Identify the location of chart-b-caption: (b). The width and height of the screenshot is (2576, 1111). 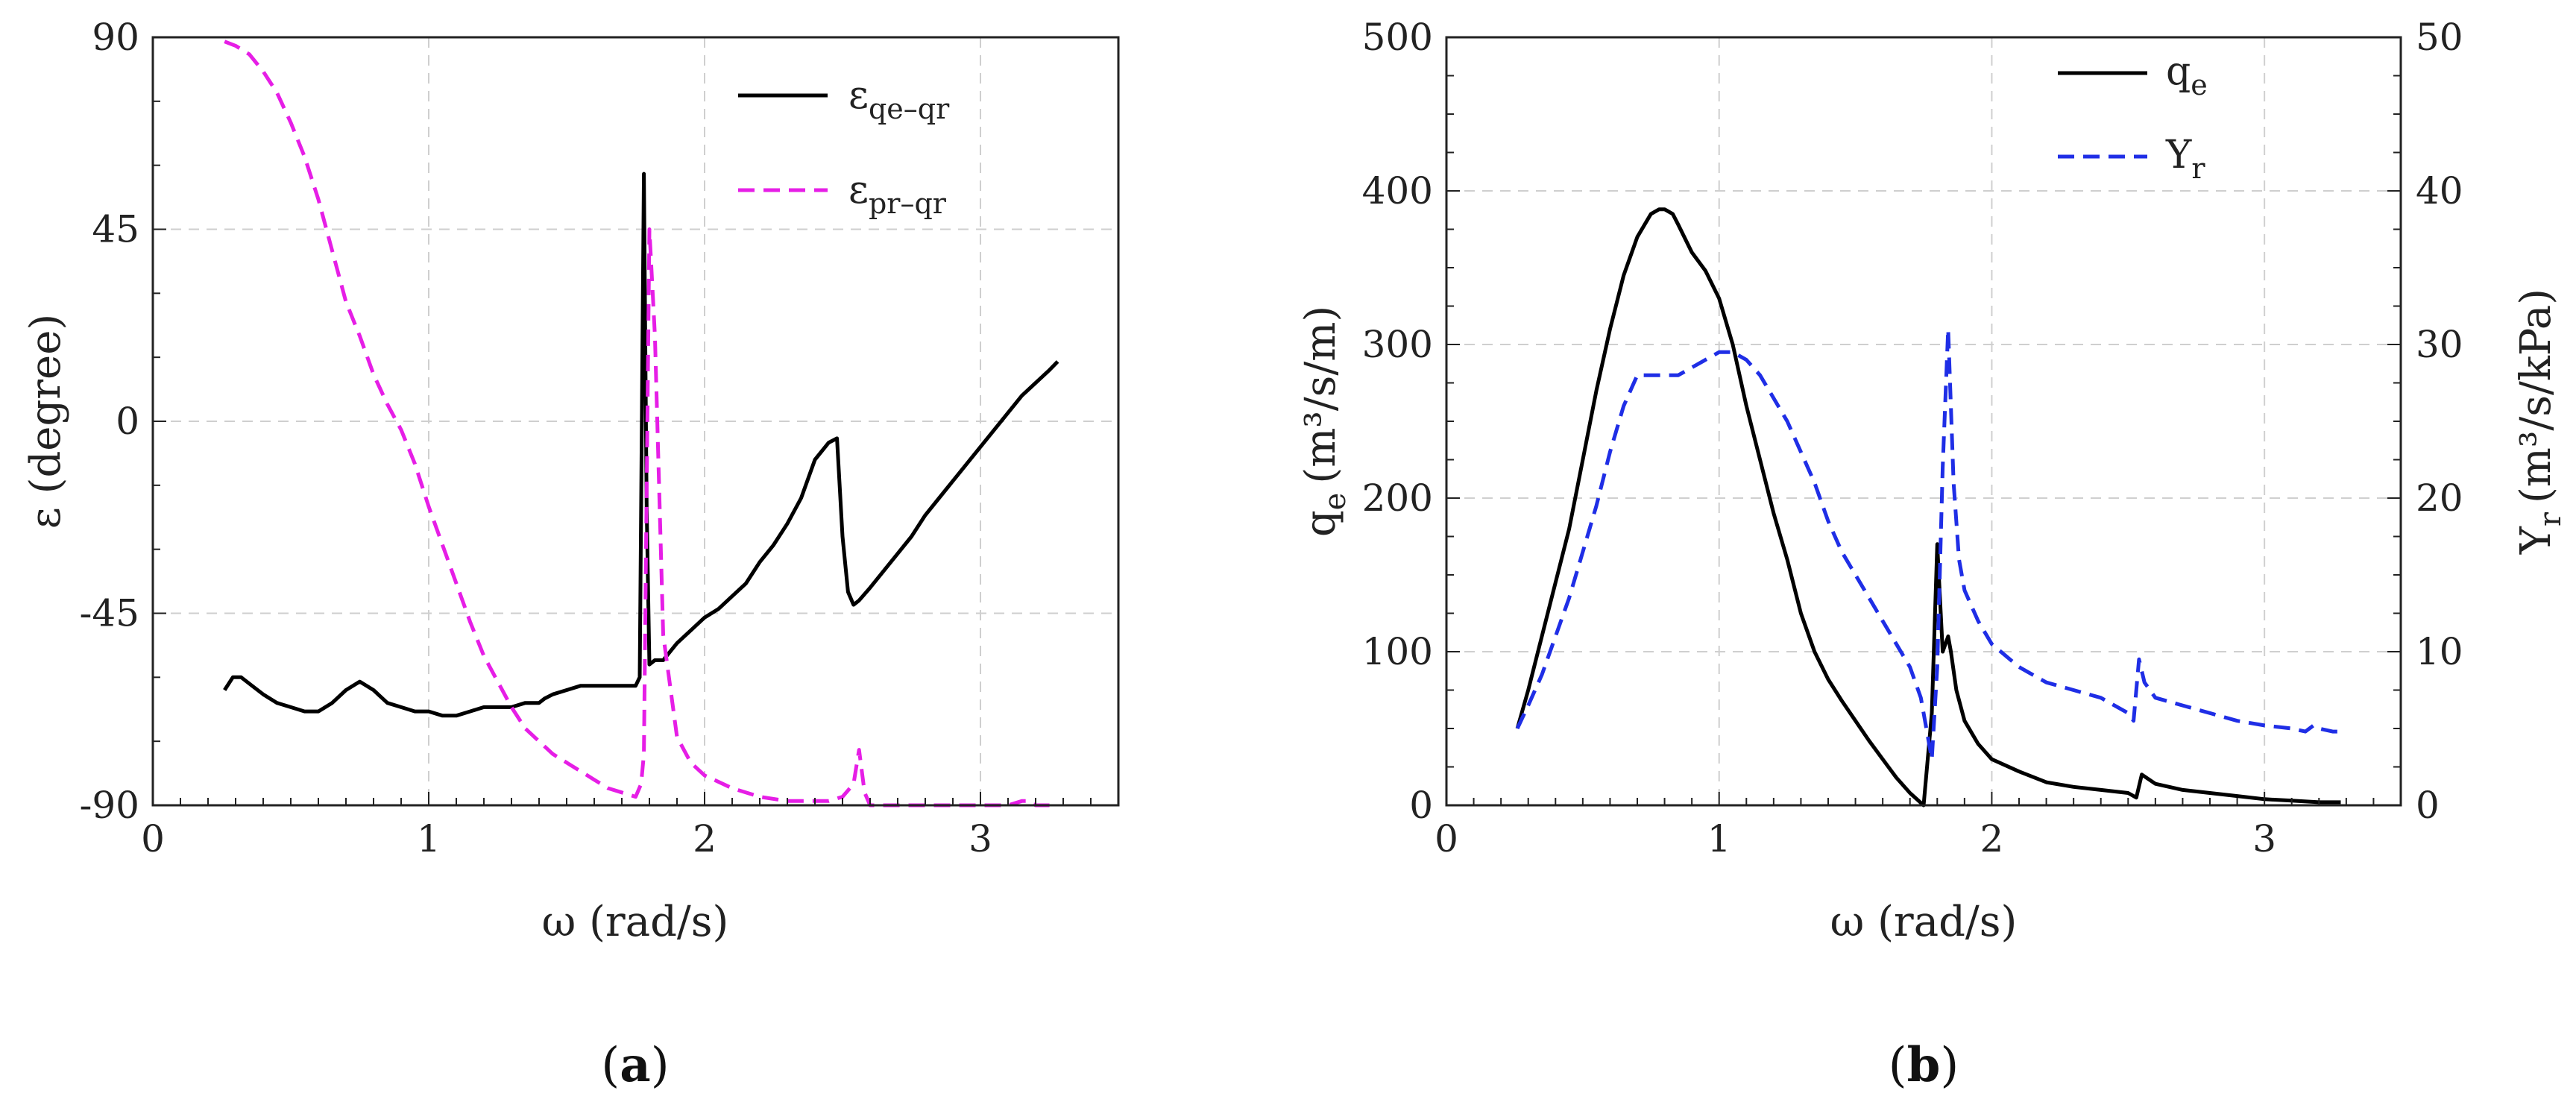
(1924, 1065).